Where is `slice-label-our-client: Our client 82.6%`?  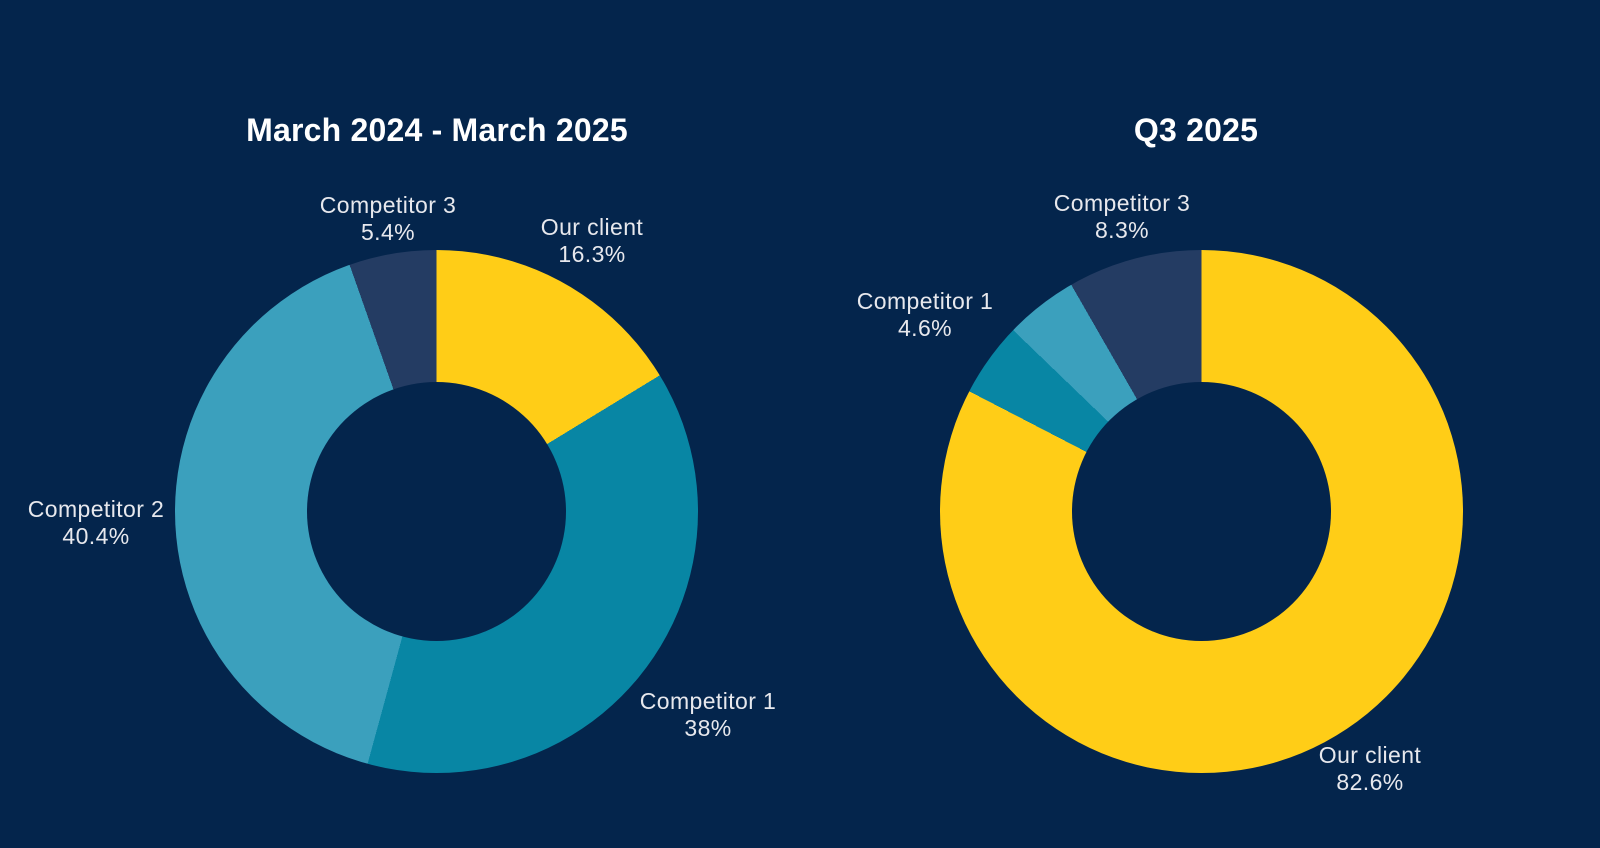 slice-label-our-client: Our client 82.6% is located at coordinates (1370, 769).